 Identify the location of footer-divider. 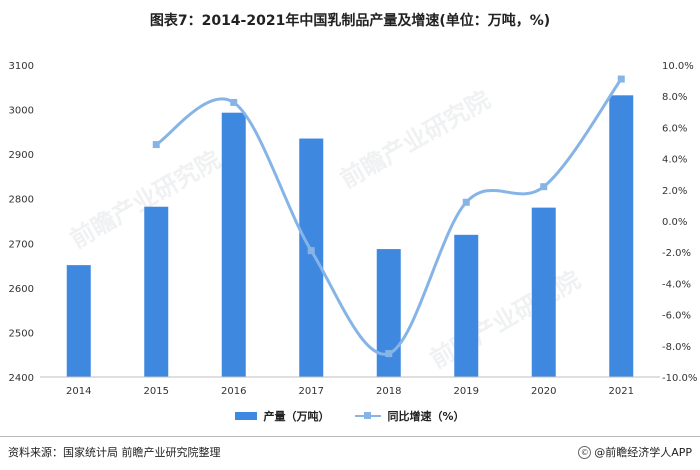
(350, 453).